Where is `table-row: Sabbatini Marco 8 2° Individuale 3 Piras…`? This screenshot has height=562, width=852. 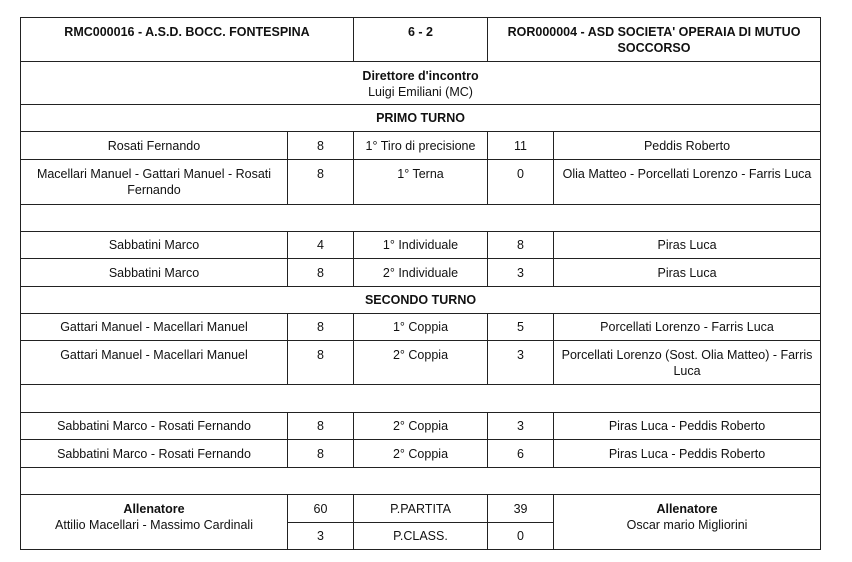
table-row: Sabbatini Marco 8 2° Individuale 3 Piras… is located at coordinates (421, 272).